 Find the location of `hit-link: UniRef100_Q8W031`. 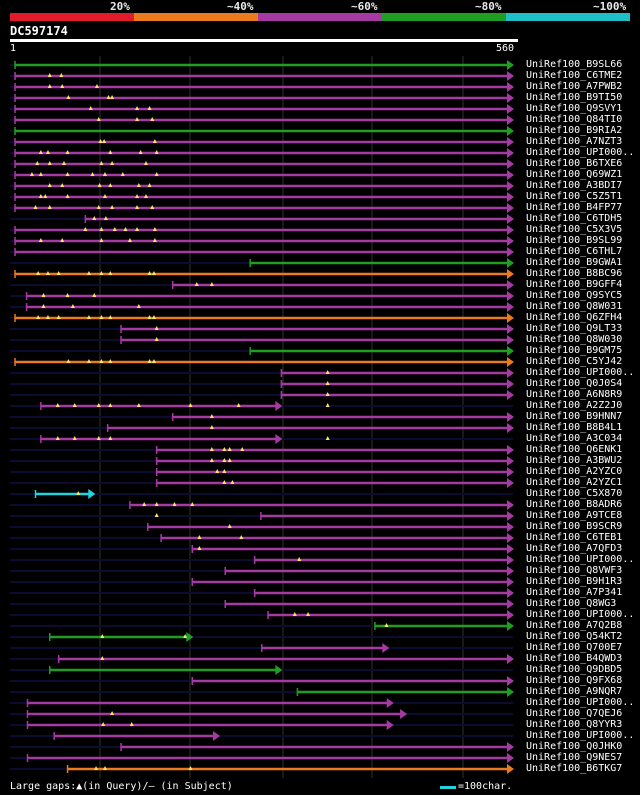

hit-link: UniRef100_Q8W031 is located at coordinates (574, 306).